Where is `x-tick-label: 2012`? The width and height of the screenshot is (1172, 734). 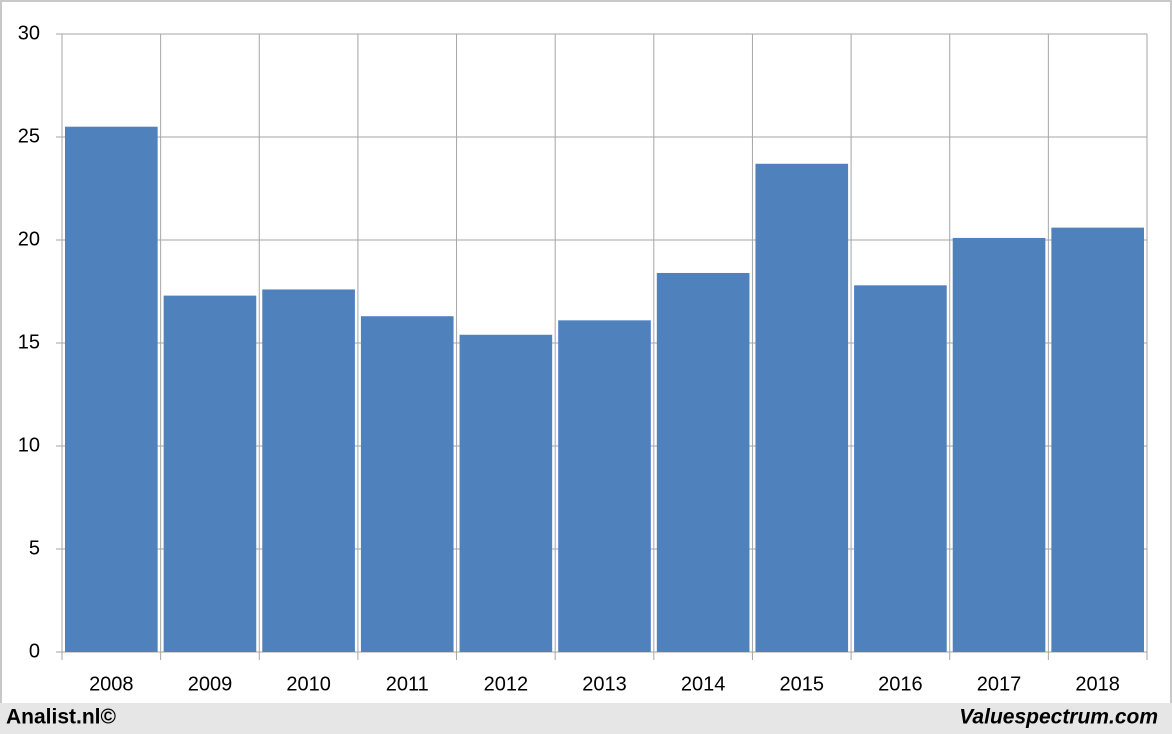 x-tick-label: 2012 is located at coordinates (506, 684).